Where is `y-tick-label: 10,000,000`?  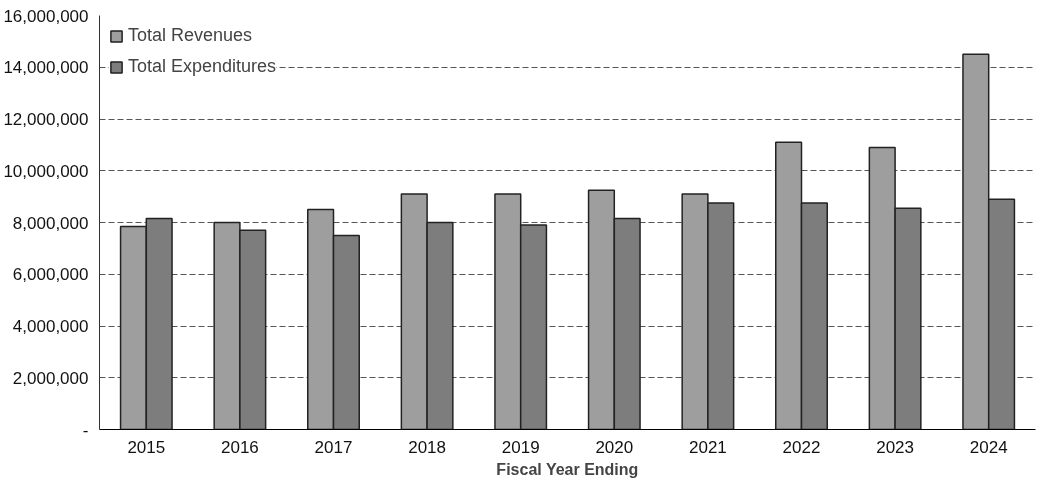
y-tick-label: 10,000,000 is located at coordinates (46, 171).